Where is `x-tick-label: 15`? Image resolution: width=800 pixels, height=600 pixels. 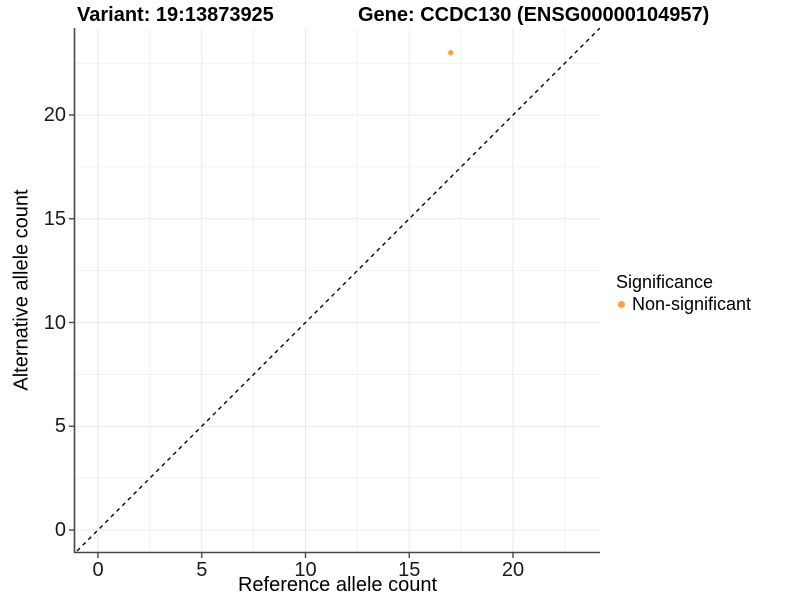 x-tick-label: 15 is located at coordinates (409, 570).